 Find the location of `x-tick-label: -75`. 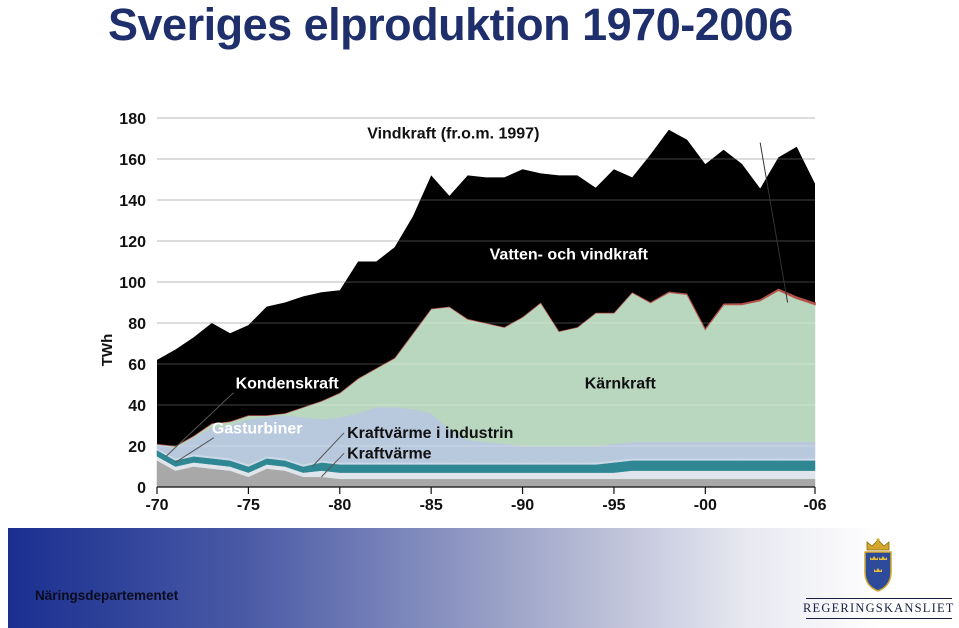

x-tick-label: -75 is located at coordinates (248, 505).